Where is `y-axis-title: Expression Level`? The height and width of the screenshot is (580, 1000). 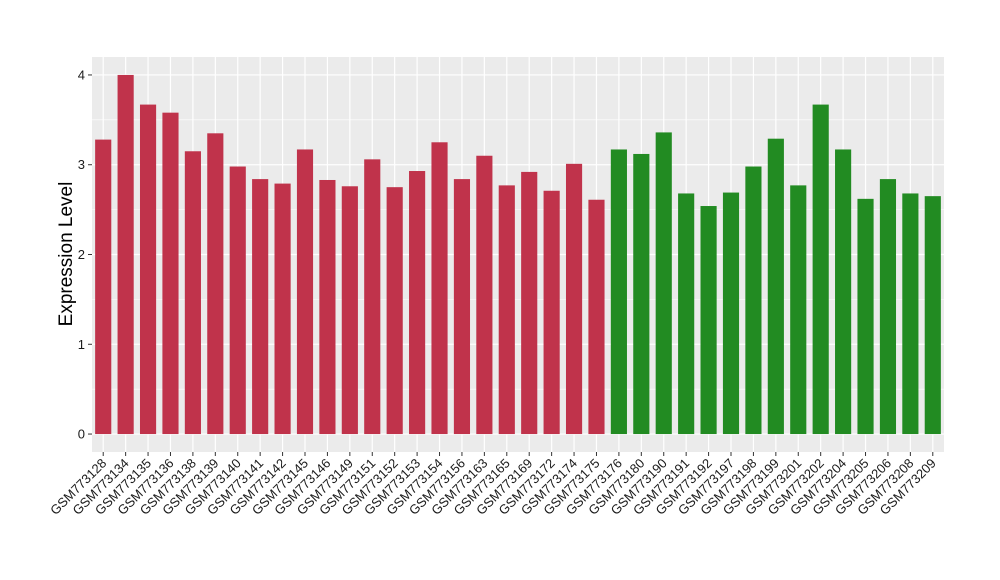
y-axis-title: Expression Level is located at coordinates (66, 254).